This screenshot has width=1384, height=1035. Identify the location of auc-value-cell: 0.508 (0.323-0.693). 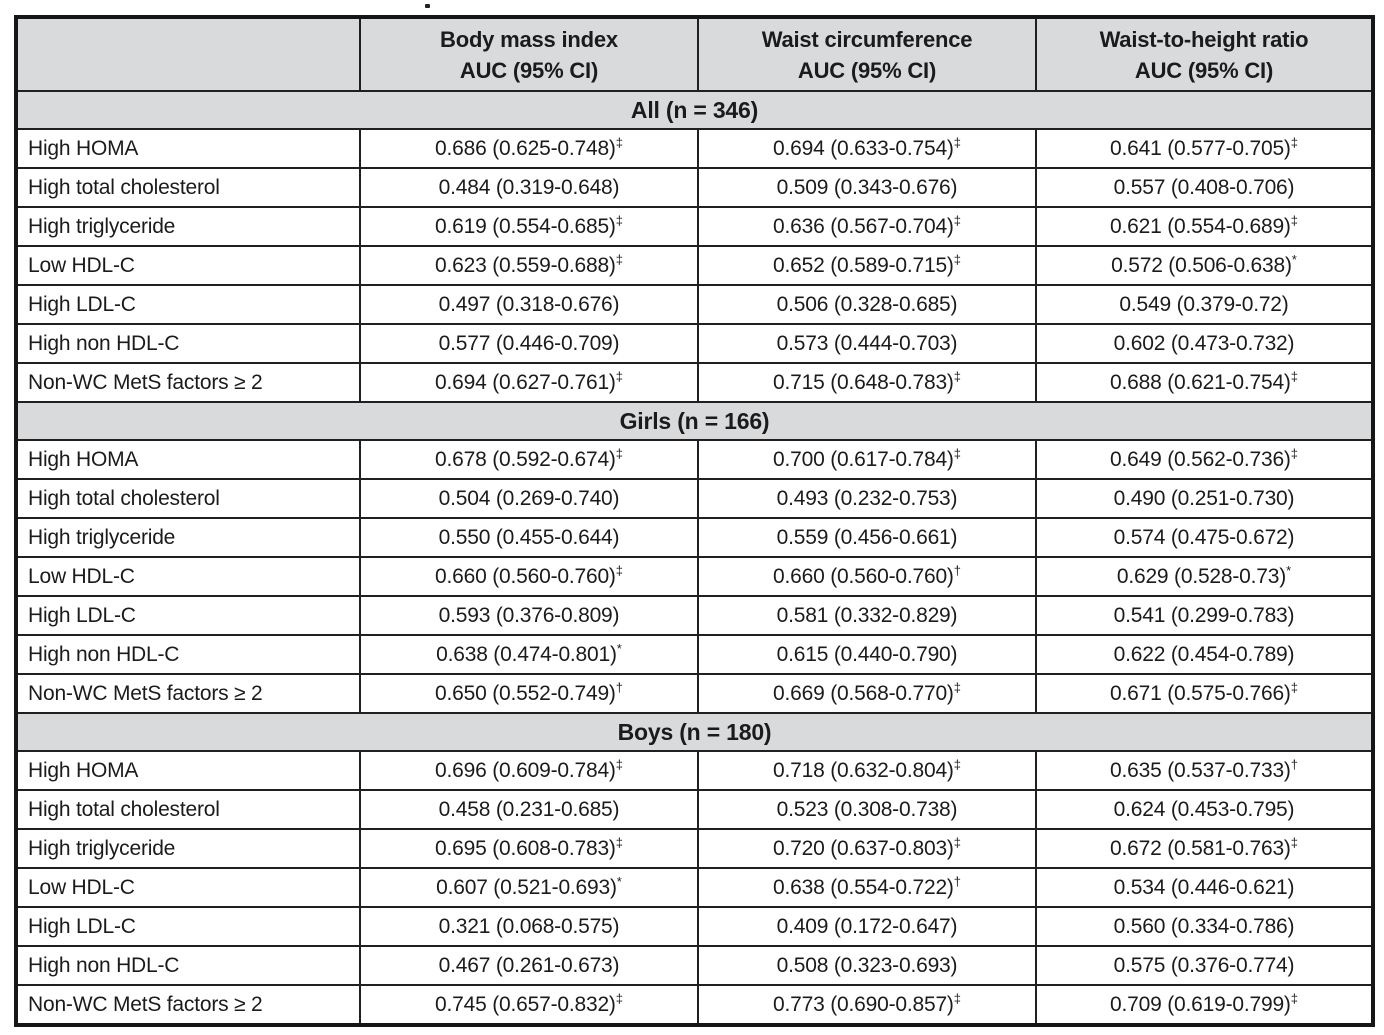
(867, 965).